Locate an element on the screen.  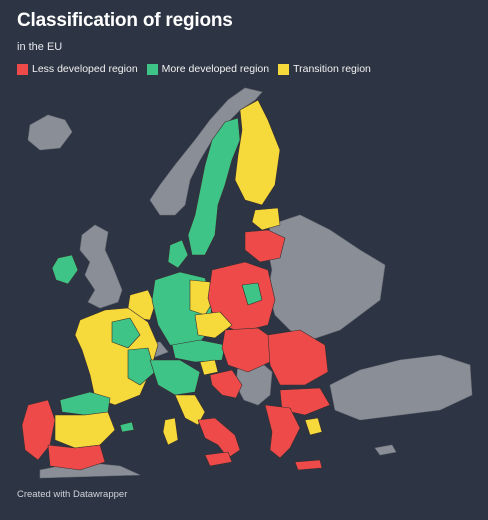
region-bulgaria is located at coordinates (305, 401).